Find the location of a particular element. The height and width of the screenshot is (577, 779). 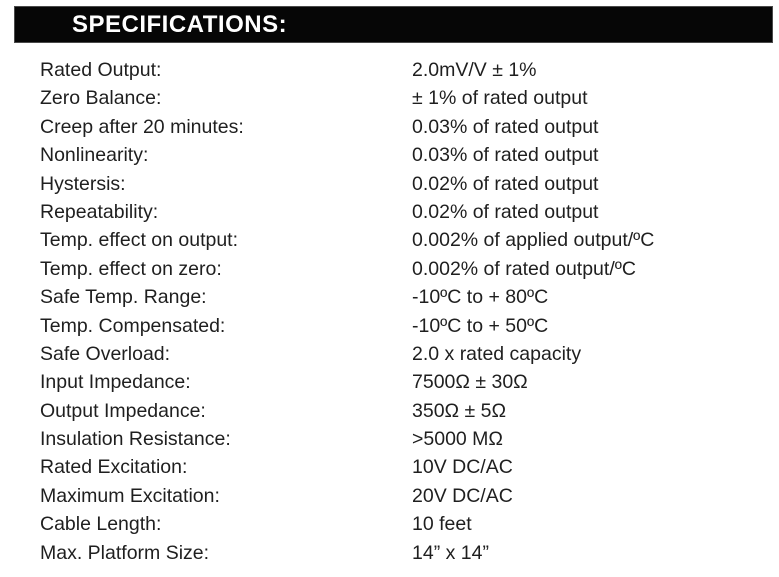

spec-row: Repeatability: 0.02% of rated output is located at coordinates (389, 212).